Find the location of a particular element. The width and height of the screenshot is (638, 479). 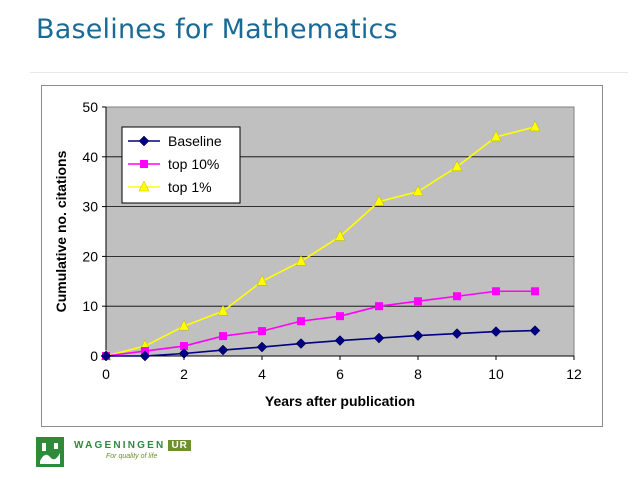

y-tick-label: 40 is located at coordinates (90, 157).